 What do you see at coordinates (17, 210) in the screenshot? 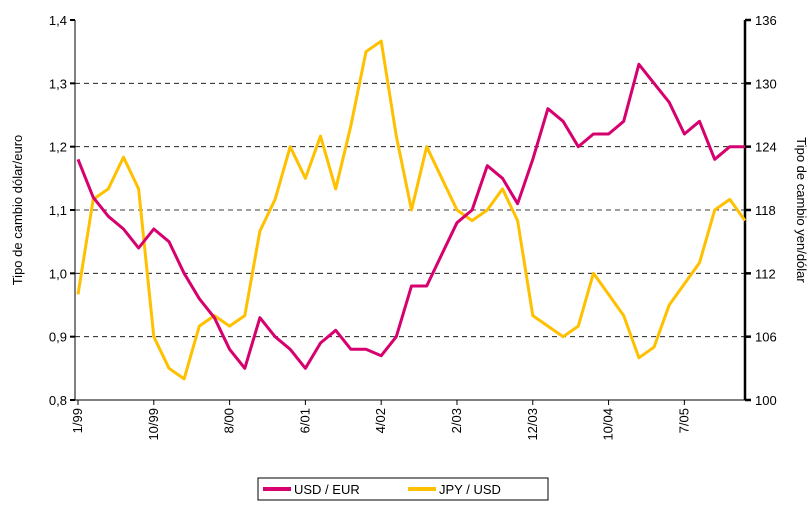
I see `y-axis-title: Tipo de cambio dólar/euro` at bounding box center [17, 210].